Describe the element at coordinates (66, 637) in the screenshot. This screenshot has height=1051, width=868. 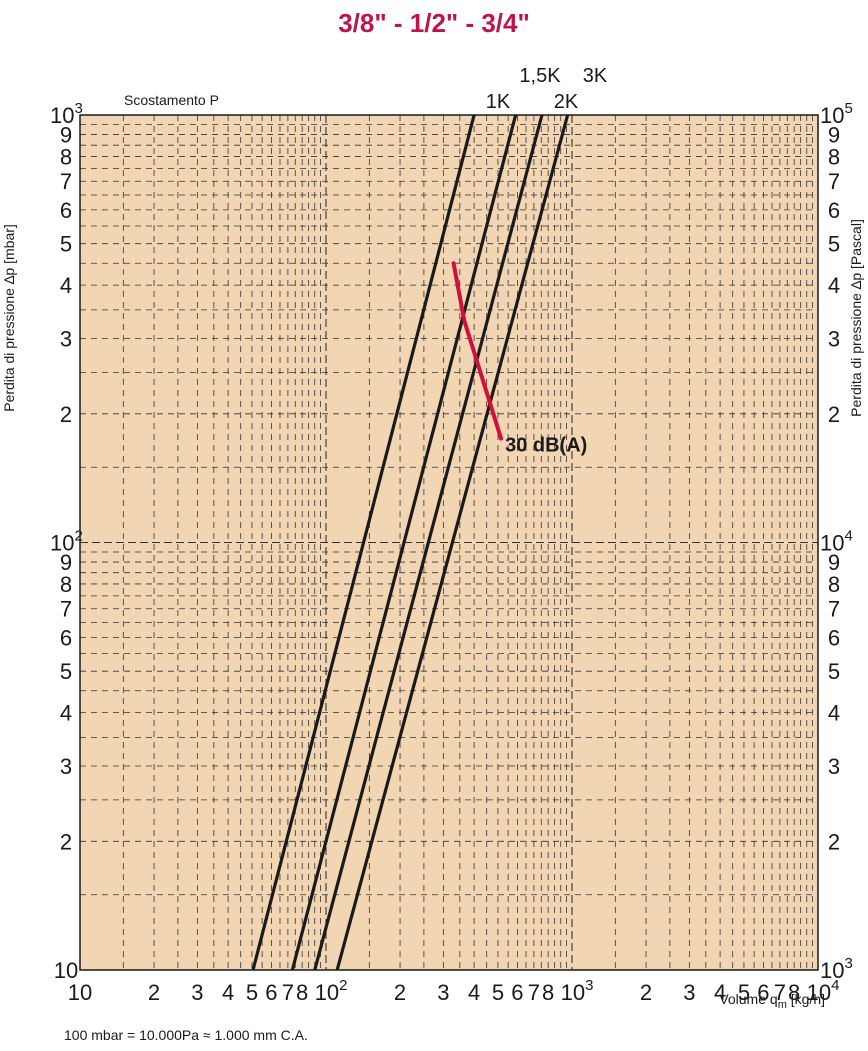
I see `y-tick-label-left-base: 6` at that location.